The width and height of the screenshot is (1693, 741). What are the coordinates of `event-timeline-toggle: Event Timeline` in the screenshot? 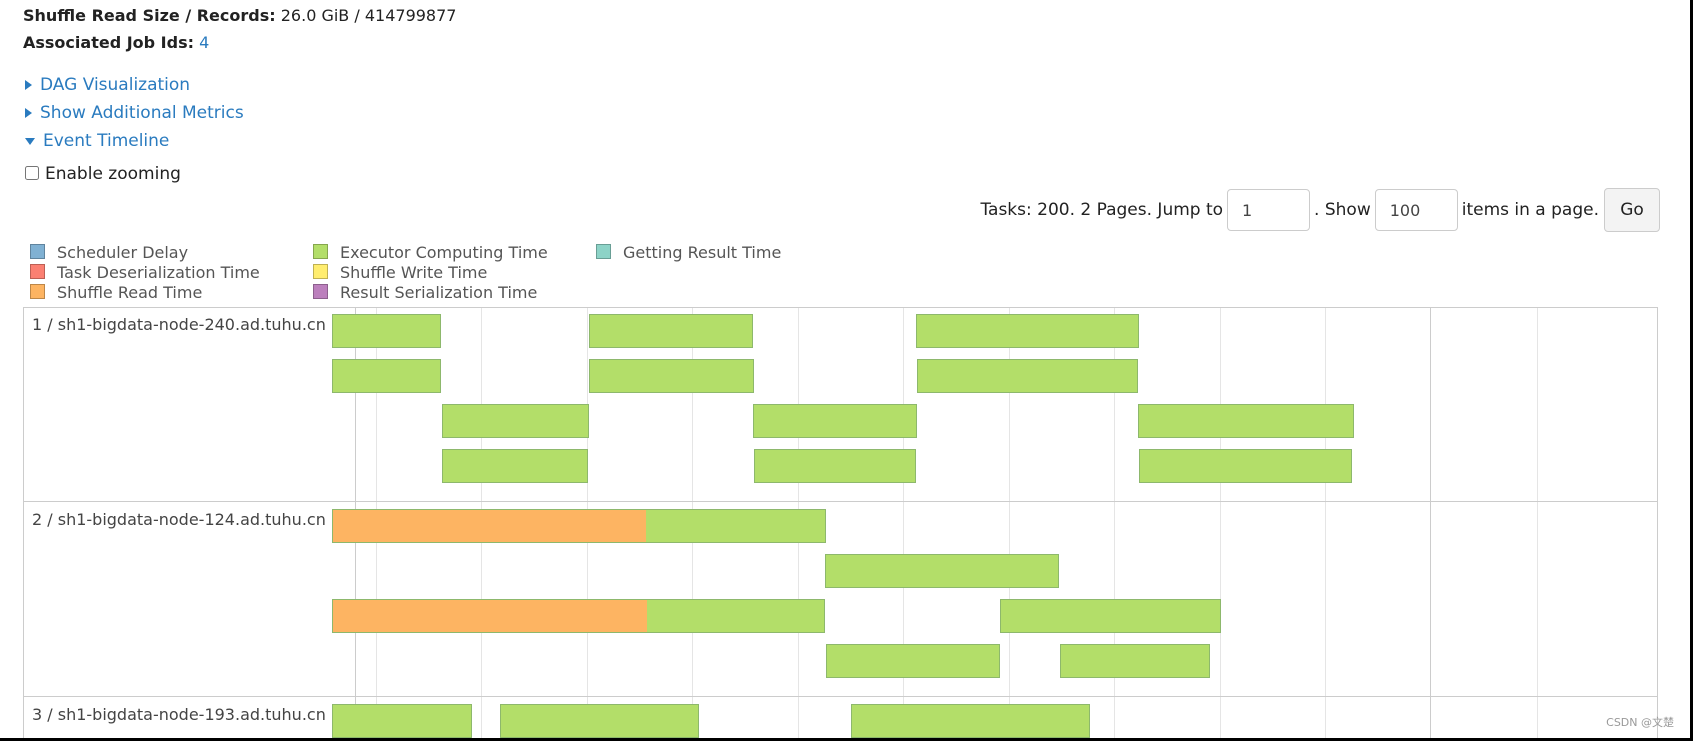 It's located at (97, 141).